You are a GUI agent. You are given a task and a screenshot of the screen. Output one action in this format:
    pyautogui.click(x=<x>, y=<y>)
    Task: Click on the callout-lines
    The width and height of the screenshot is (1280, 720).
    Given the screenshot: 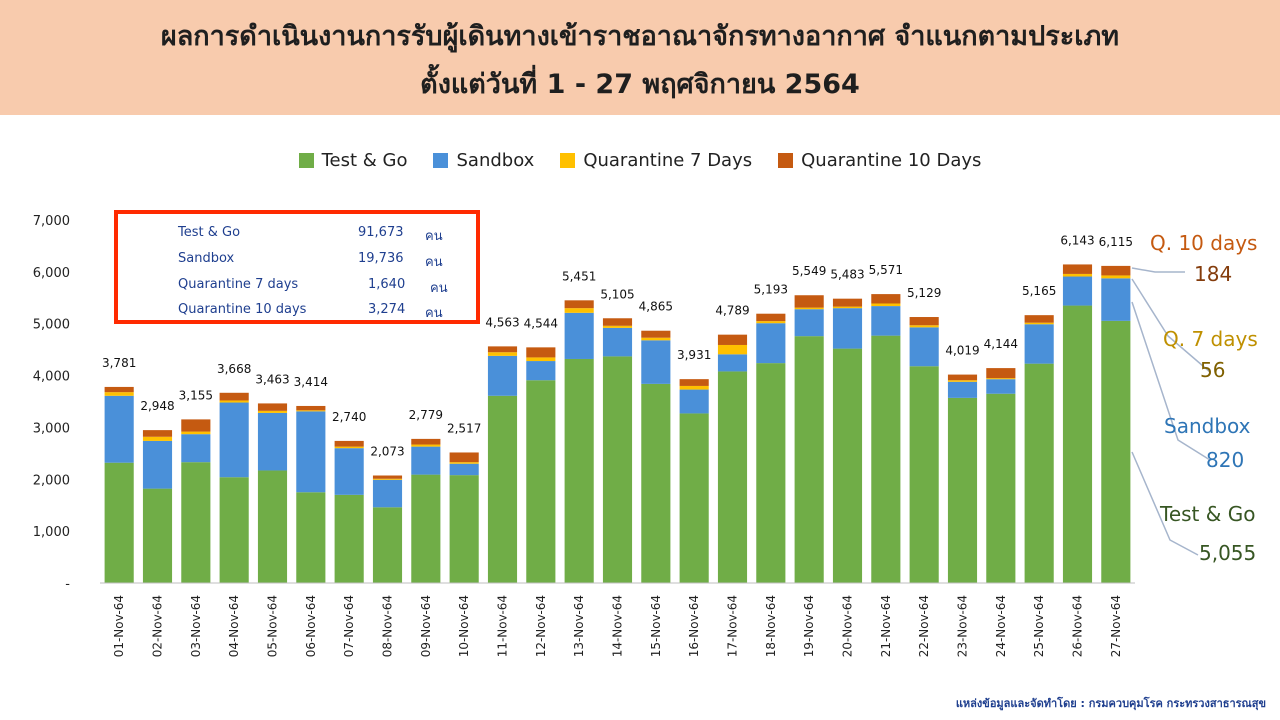 What is the action you would take?
    pyautogui.click(x=1171, y=411)
    